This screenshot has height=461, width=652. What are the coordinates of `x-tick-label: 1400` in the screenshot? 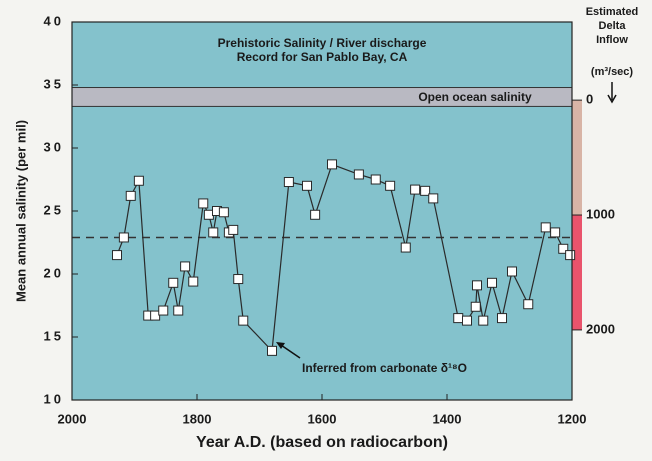 It's located at (447, 418).